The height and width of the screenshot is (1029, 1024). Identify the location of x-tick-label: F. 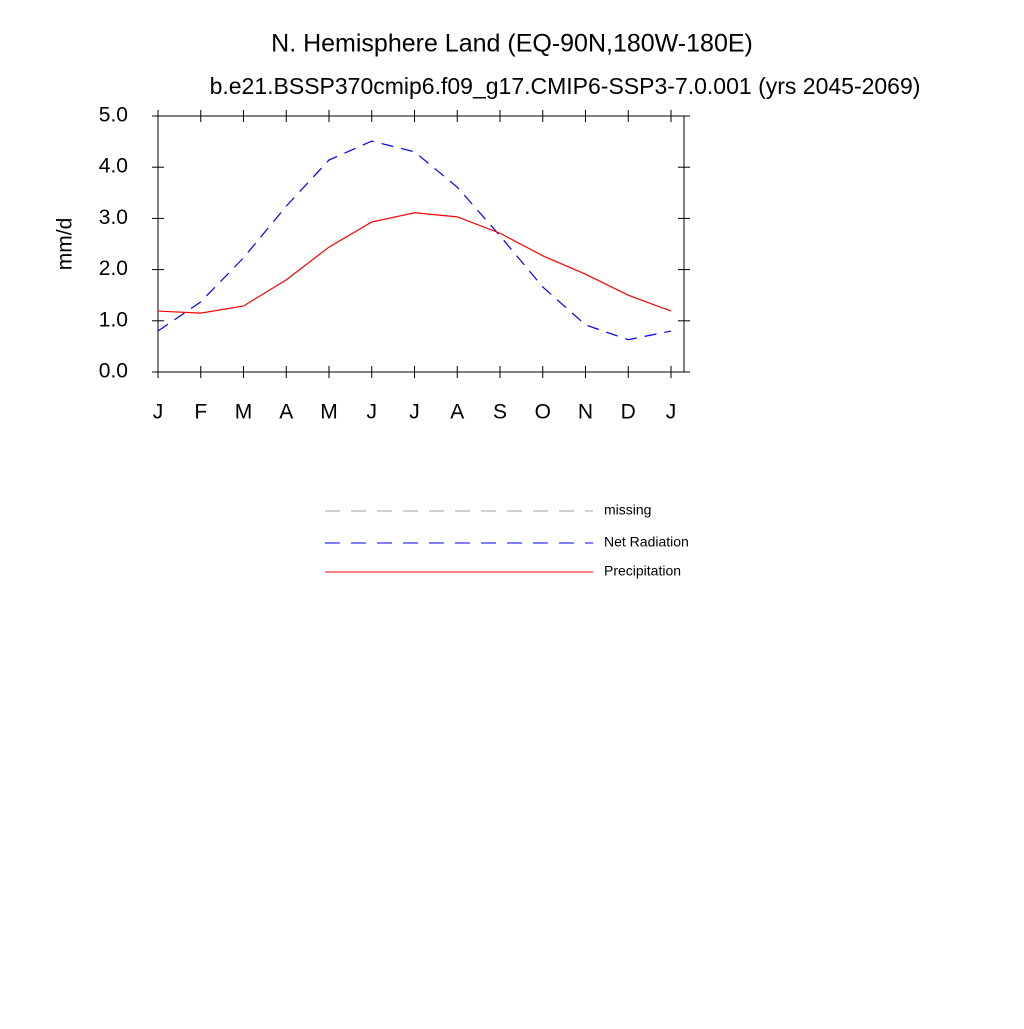
(200, 412).